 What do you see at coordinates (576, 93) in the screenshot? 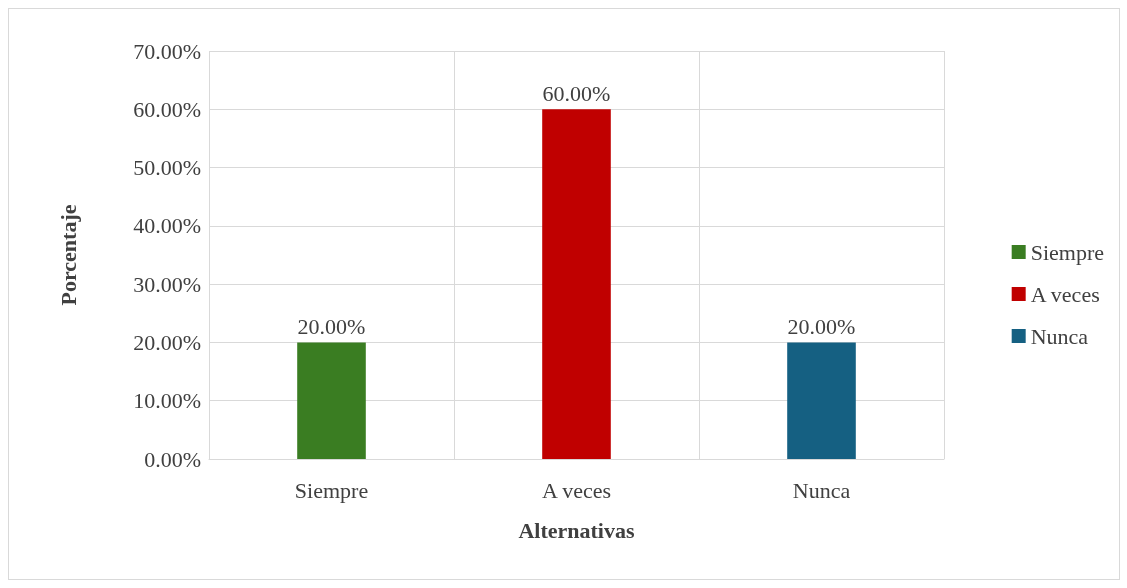
I see `data-label: 60.00%` at bounding box center [576, 93].